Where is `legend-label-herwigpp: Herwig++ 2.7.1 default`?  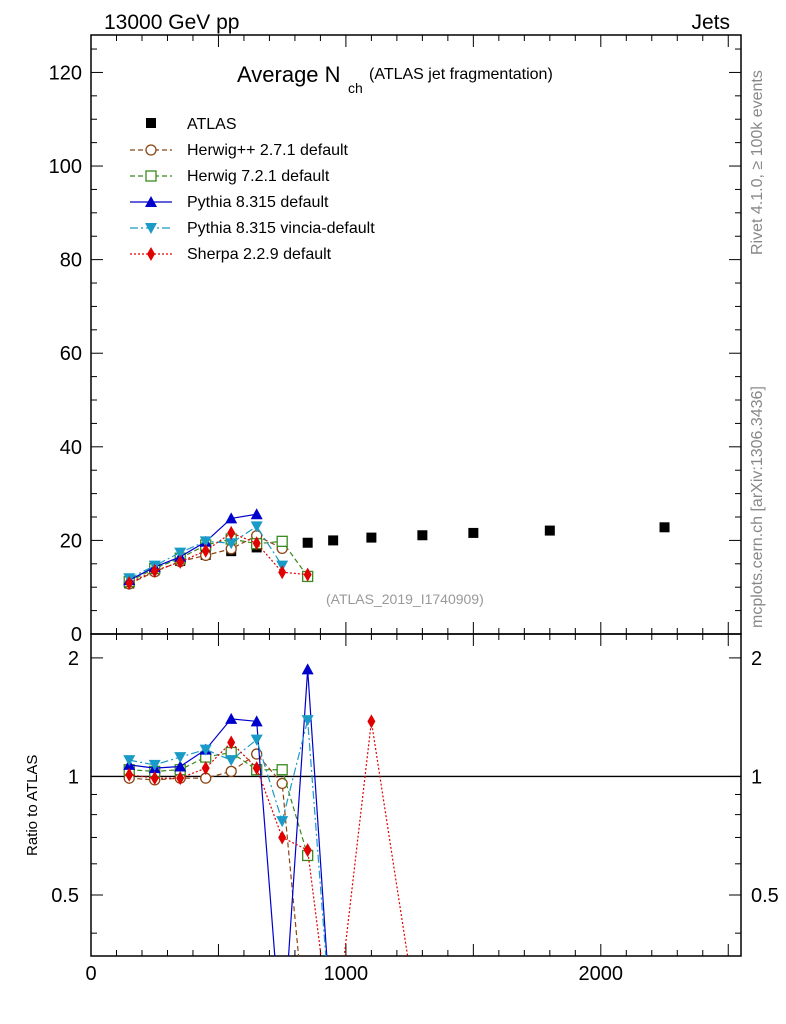 legend-label-herwigpp: Herwig++ 2.7.1 default is located at coordinates (268, 150).